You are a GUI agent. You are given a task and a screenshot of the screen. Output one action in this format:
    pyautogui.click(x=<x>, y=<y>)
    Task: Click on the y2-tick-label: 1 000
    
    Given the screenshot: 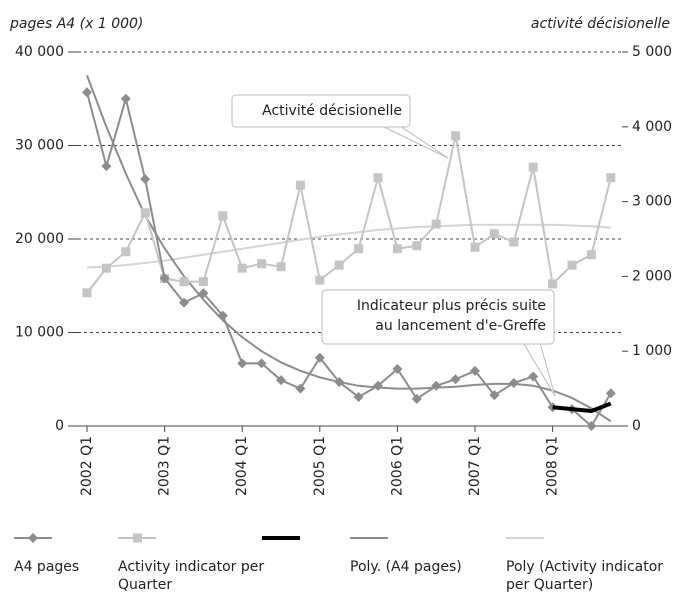 What is the action you would take?
    pyautogui.click(x=652, y=351)
    